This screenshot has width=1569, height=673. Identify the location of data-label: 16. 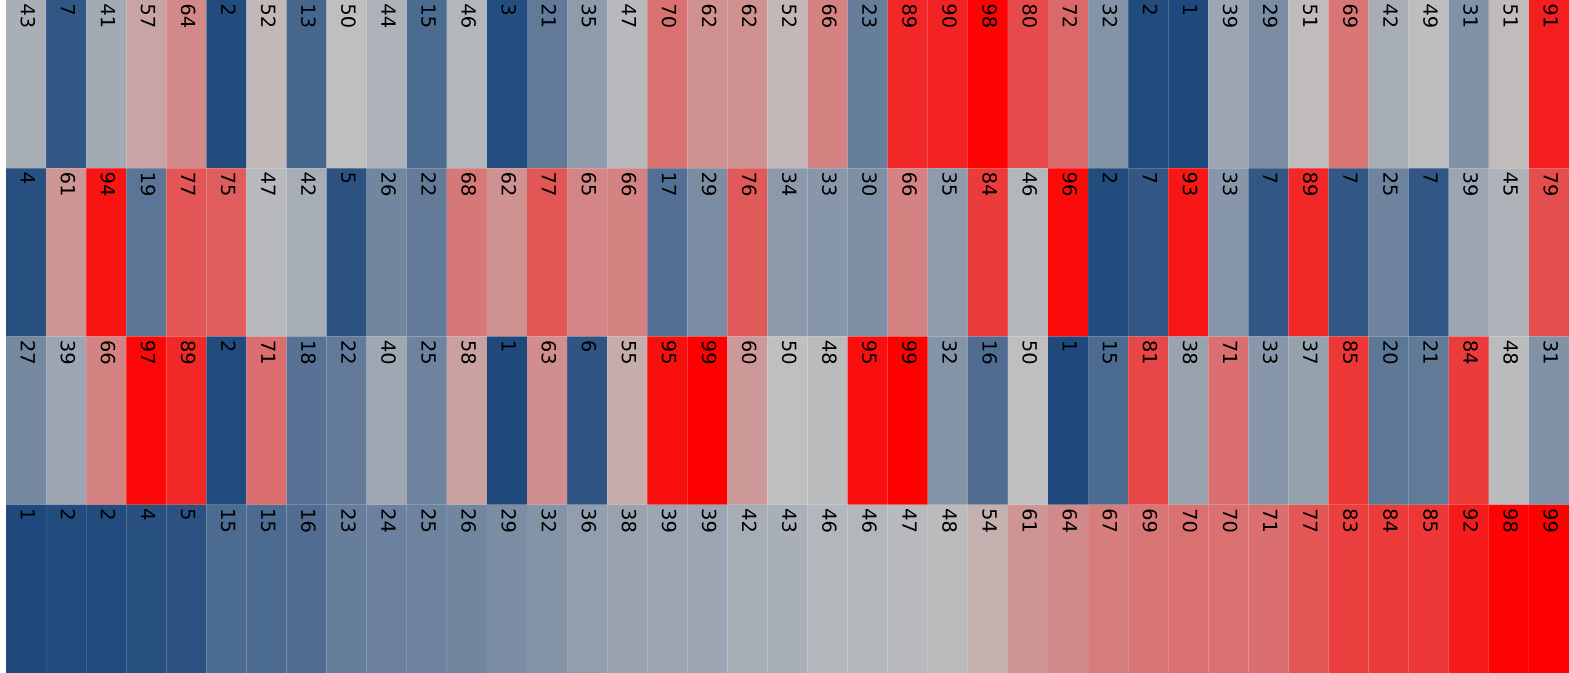
(989, 353).